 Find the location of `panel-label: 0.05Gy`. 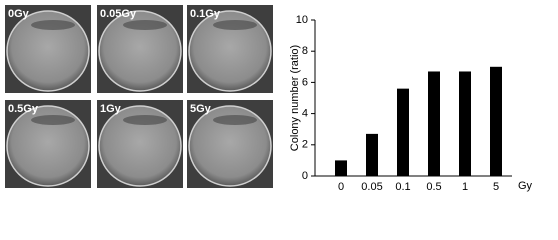

panel-label: 0.05Gy is located at coordinates (118, 14).